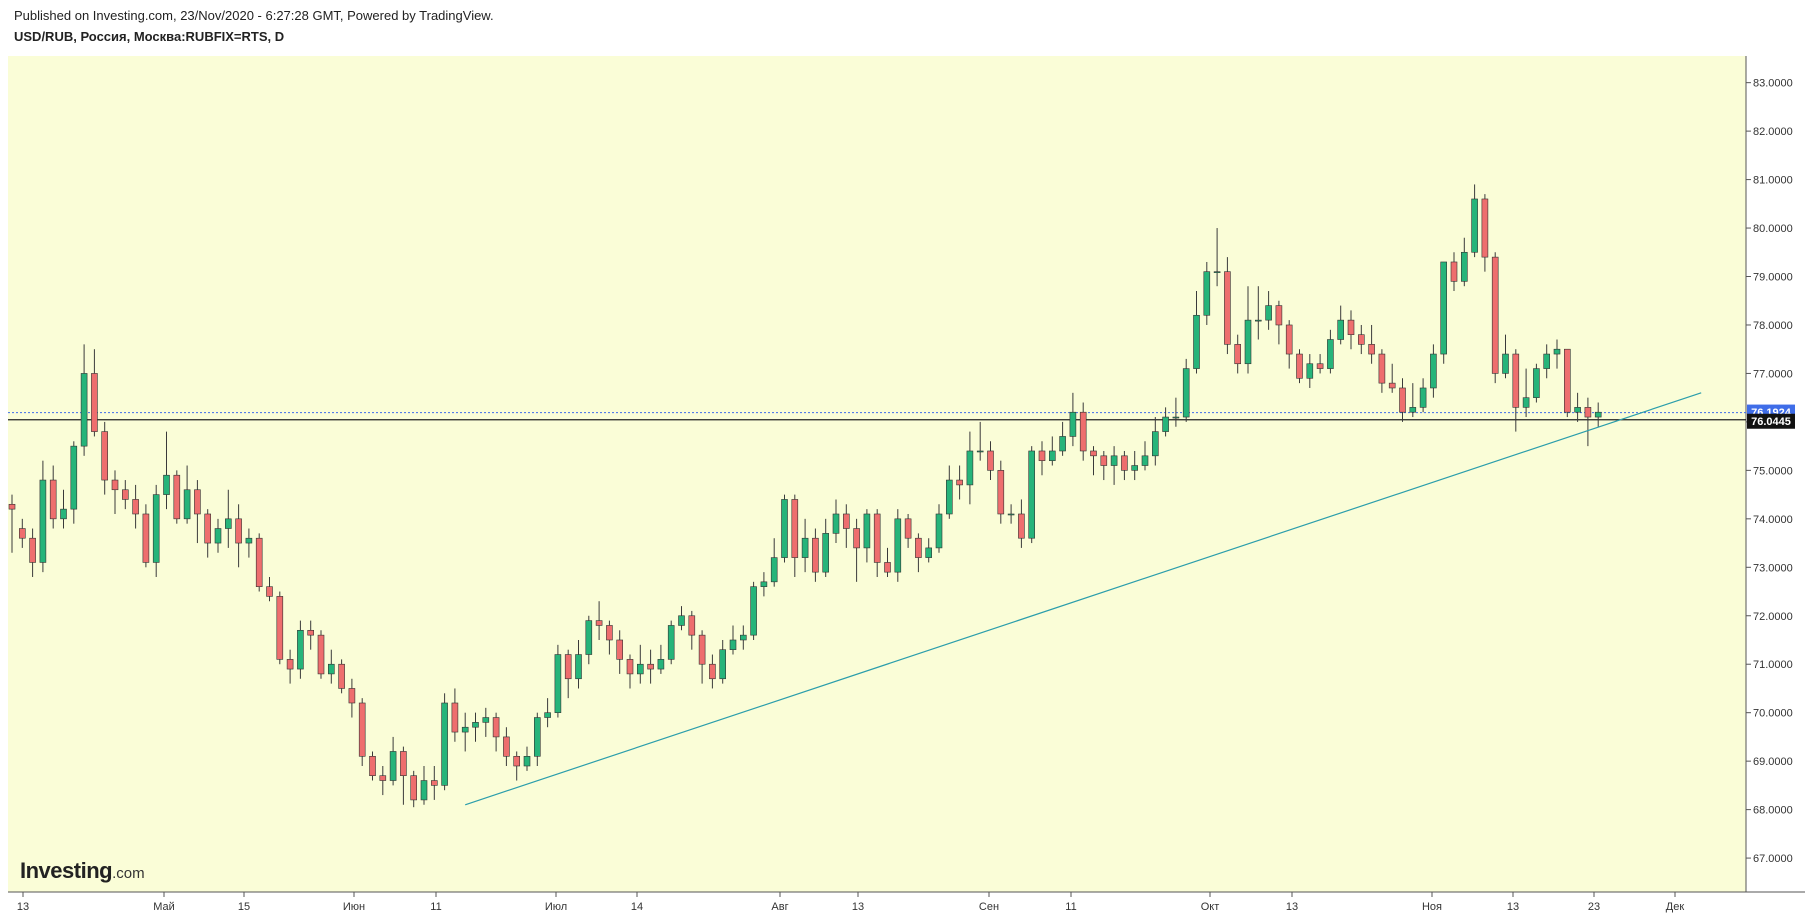 This screenshot has height=919, width=1805. I want to click on y-tick-label: 82.0000, so click(1773, 132).